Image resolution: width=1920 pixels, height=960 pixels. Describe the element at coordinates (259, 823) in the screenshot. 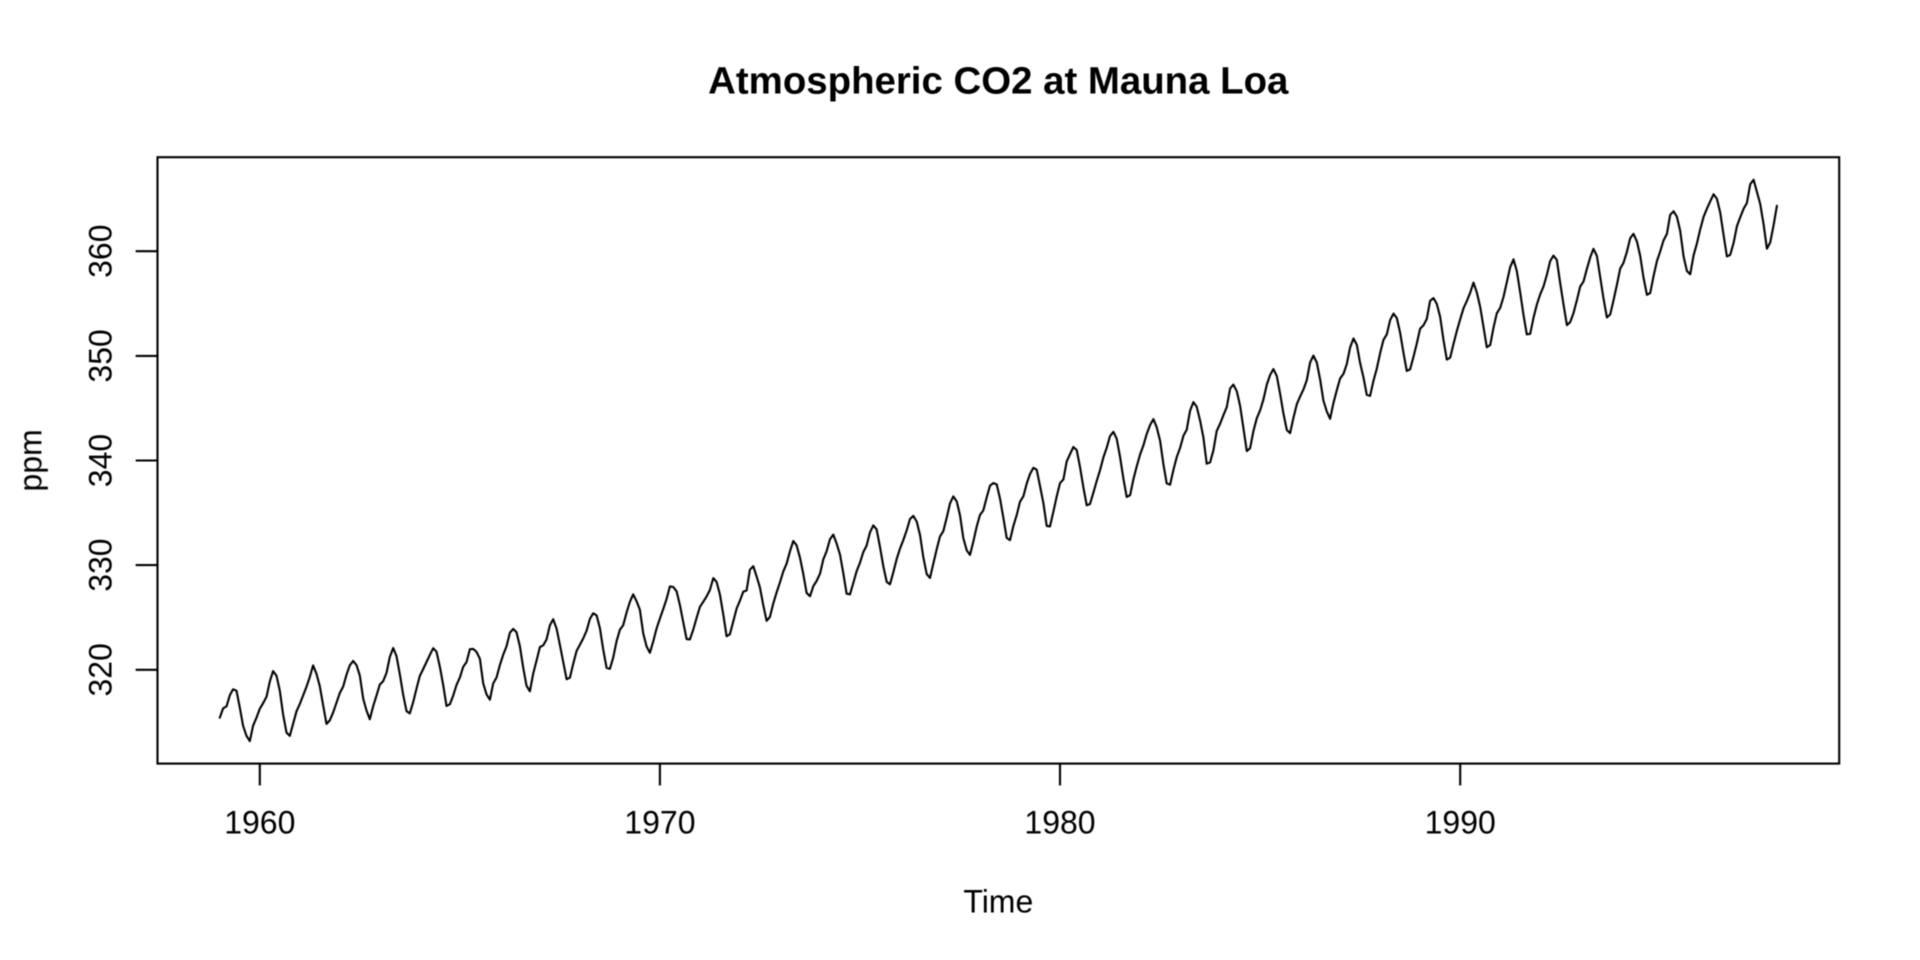

I see `svg-text: 1960` at that location.